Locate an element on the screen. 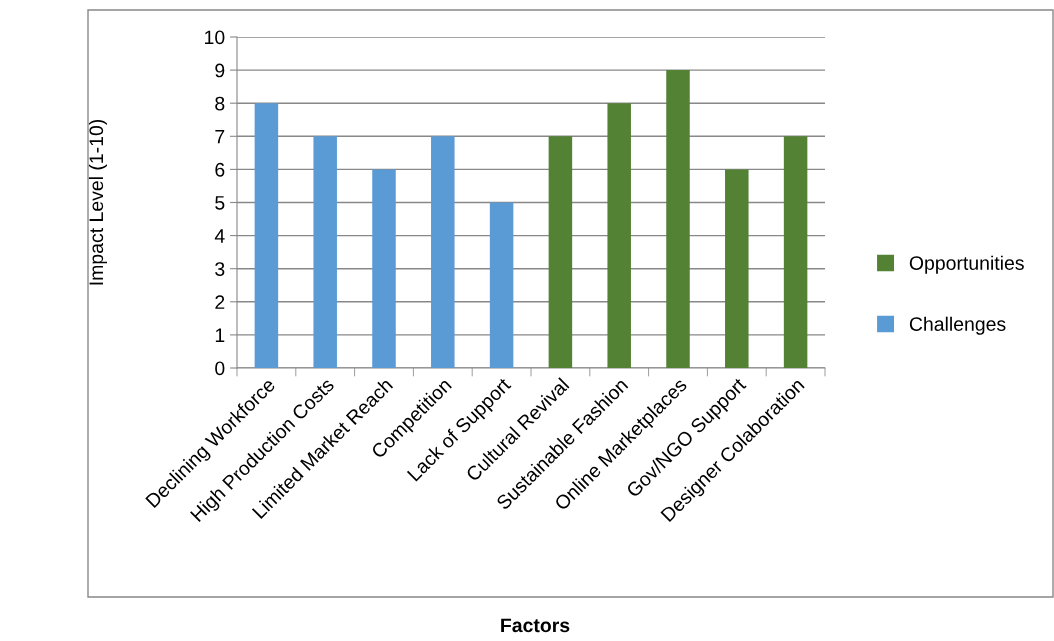  y-tick-label: 6 is located at coordinates (220, 169).